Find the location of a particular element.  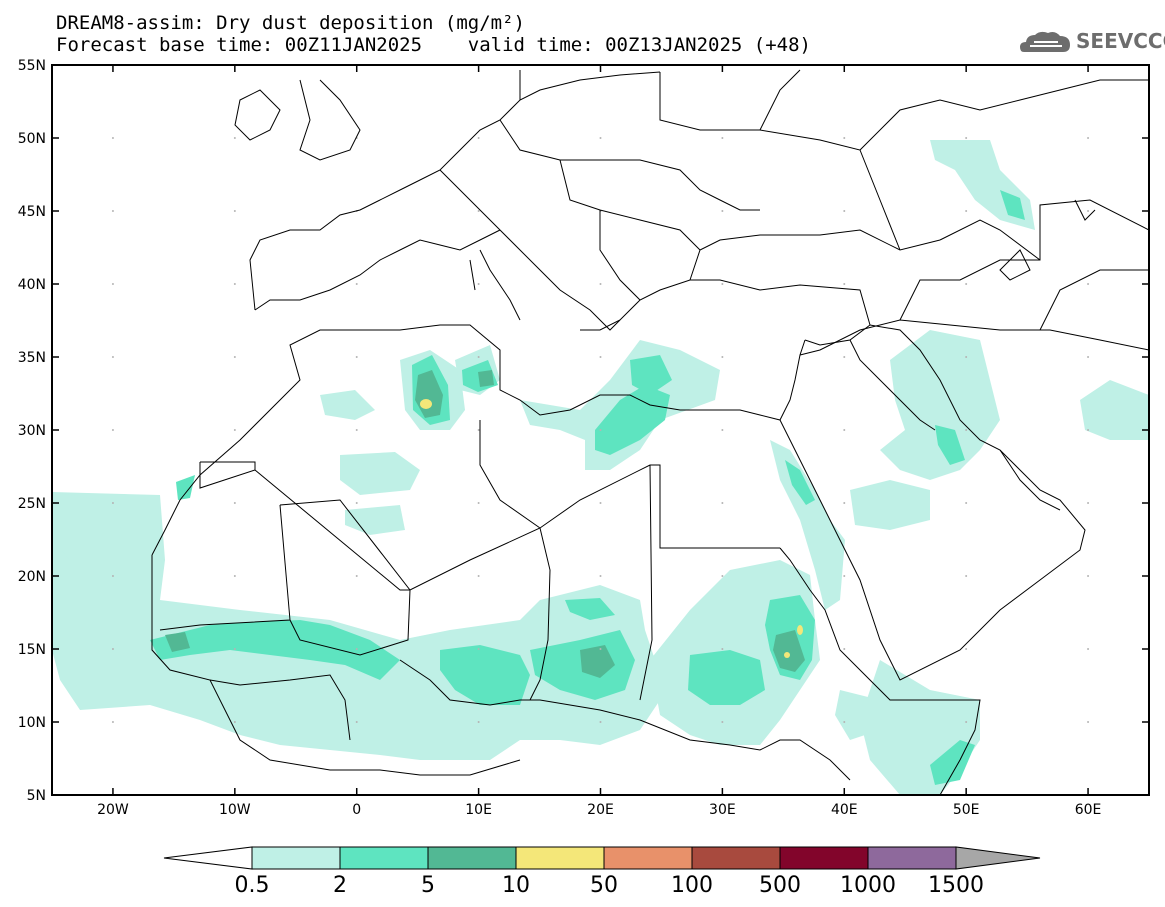

dust-band-libya is located at coordinates (632, 420).